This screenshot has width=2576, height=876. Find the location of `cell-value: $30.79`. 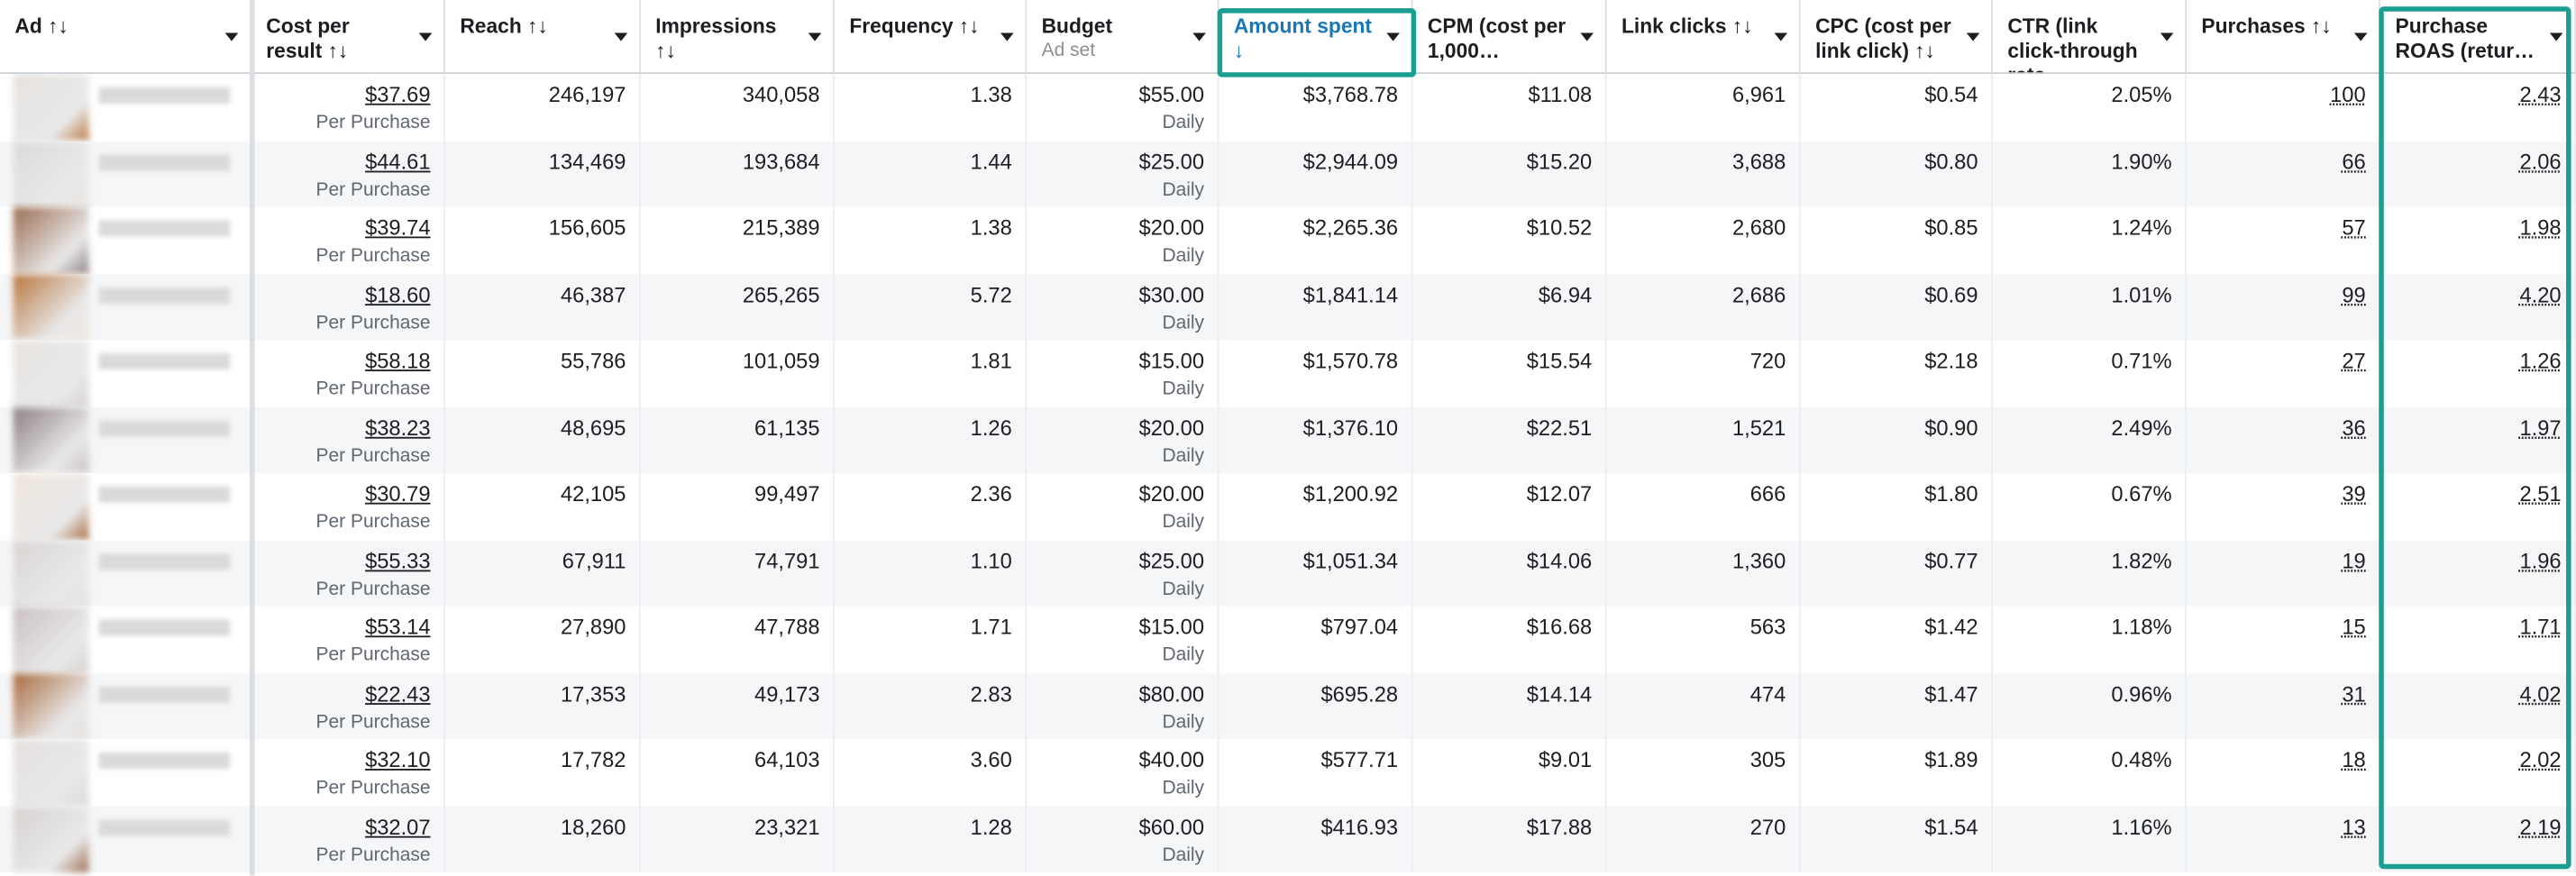

cell-value: $30.79 is located at coordinates (398, 493).